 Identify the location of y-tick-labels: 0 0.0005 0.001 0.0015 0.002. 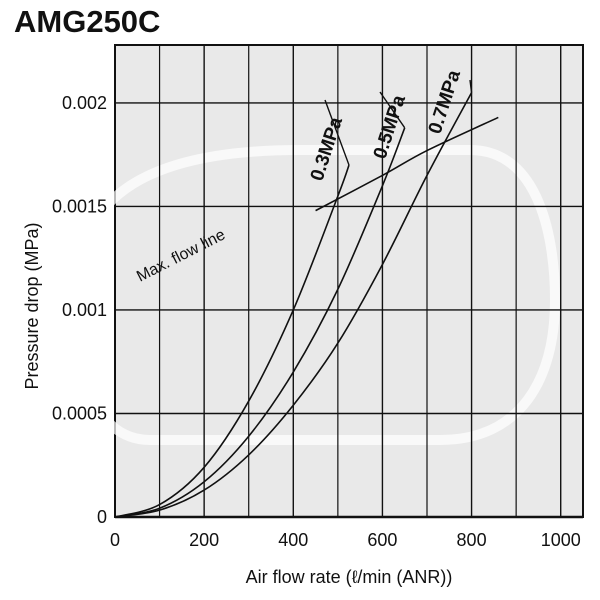
(79, 310).